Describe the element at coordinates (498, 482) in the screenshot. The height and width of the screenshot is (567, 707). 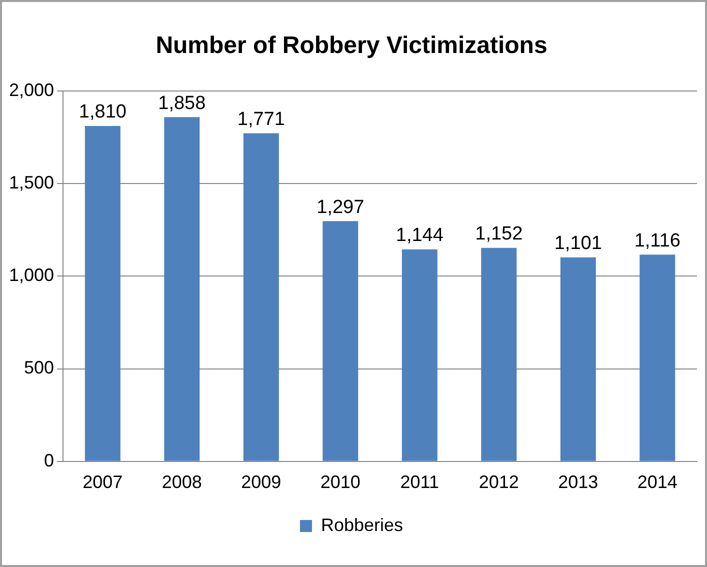
I see `x-tick-label: 2012` at that location.